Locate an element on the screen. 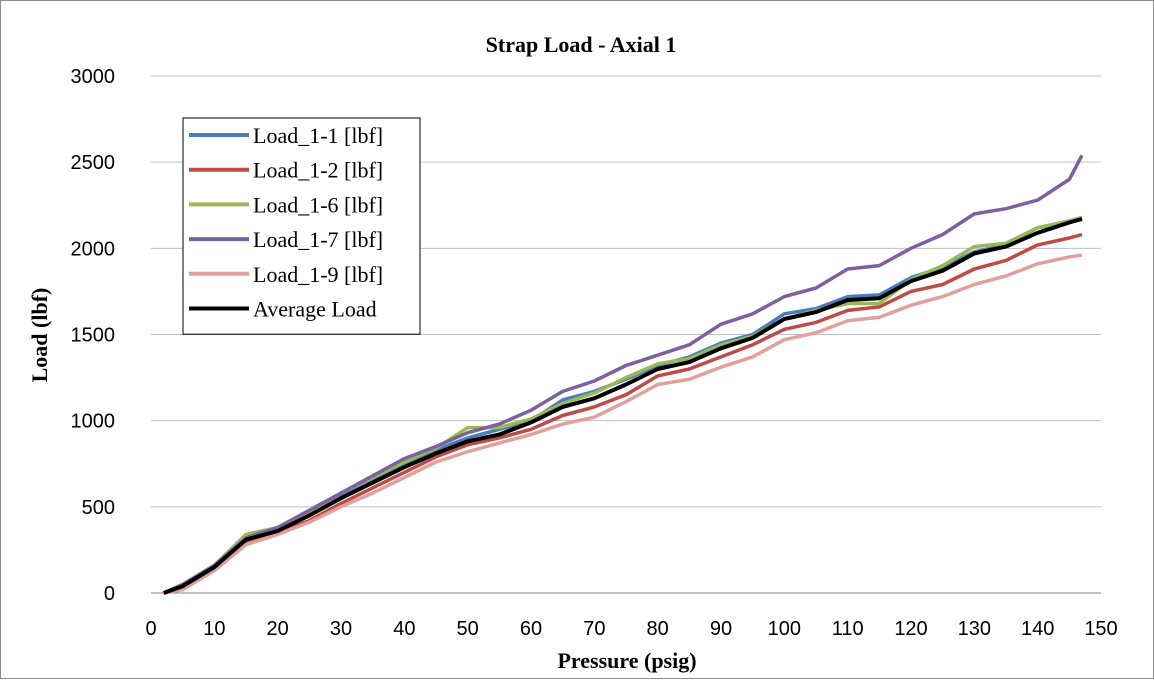 This screenshot has width=1154, height=680. x-tick-label: 10 is located at coordinates (214, 629).